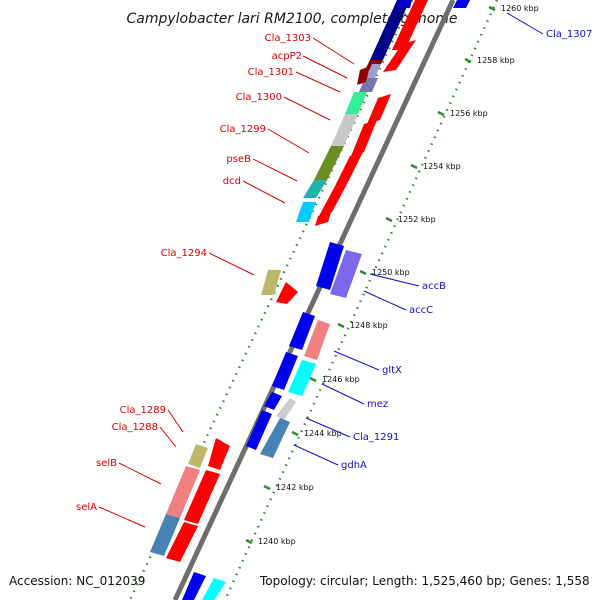  What do you see at coordinates (275, 438) in the screenshot?
I see `gene-block-gdha` at bounding box center [275, 438].